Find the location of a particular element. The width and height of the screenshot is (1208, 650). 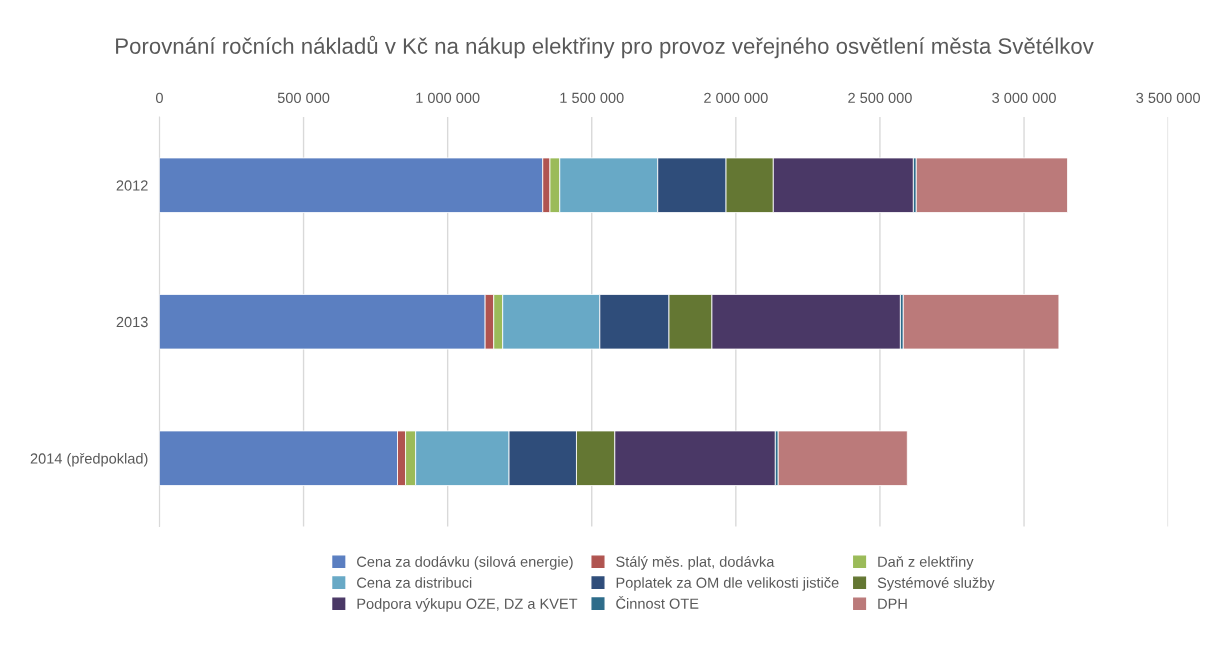

x-tick-label: 2 000 000 is located at coordinates (736, 98).